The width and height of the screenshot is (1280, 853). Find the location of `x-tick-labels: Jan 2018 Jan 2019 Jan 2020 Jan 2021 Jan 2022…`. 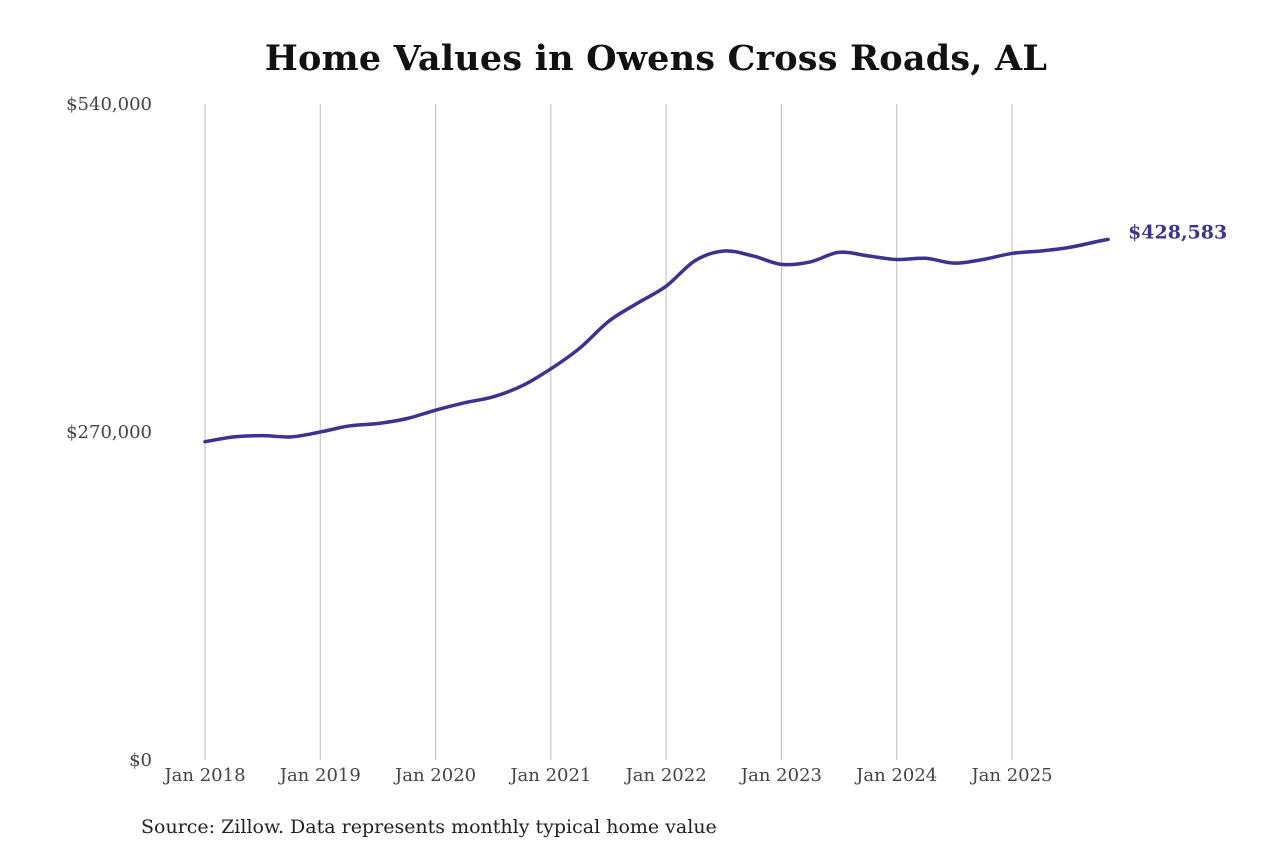

x-tick-labels: Jan 2018 Jan 2019 Jan 2020 Jan 2021 Jan 2022… is located at coordinates (607, 775).